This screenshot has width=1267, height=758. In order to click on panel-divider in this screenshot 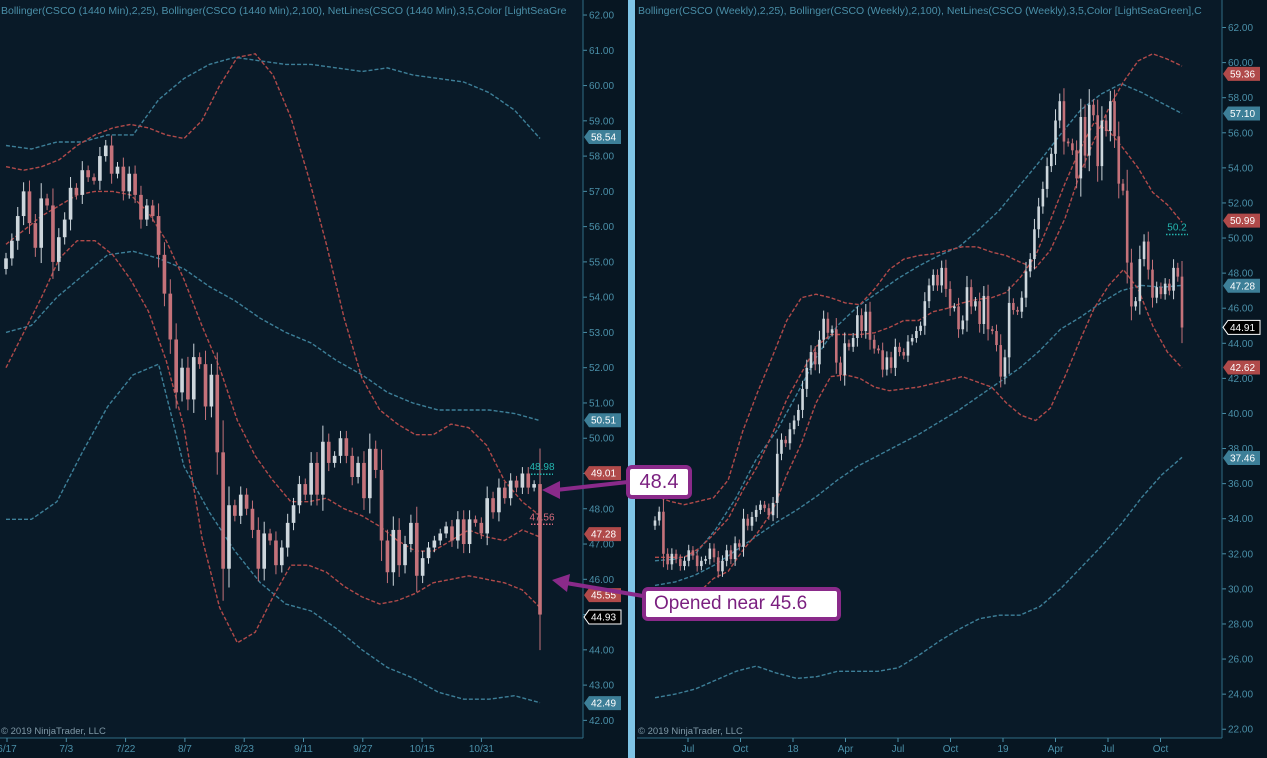, I will do `click(631, 379)`.